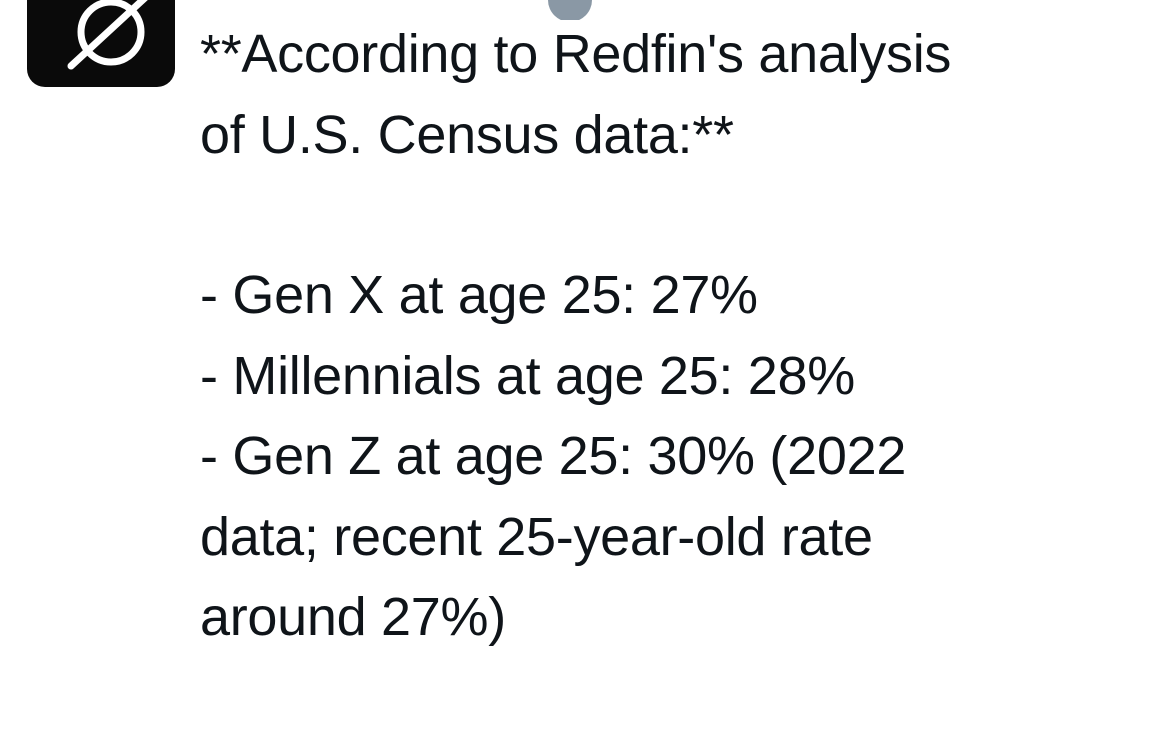 The width and height of the screenshot is (1170, 738). What do you see at coordinates (553, 456) in the screenshot?
I see `text-line: - Gen Z at age 25: 30% (2022` at bounding box center [553, 456].